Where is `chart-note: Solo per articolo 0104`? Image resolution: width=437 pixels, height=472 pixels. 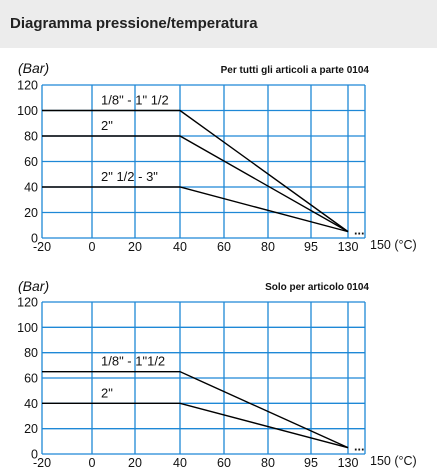 chart-note: Solo per articolo 0104 is located at coordinates (317, 287).